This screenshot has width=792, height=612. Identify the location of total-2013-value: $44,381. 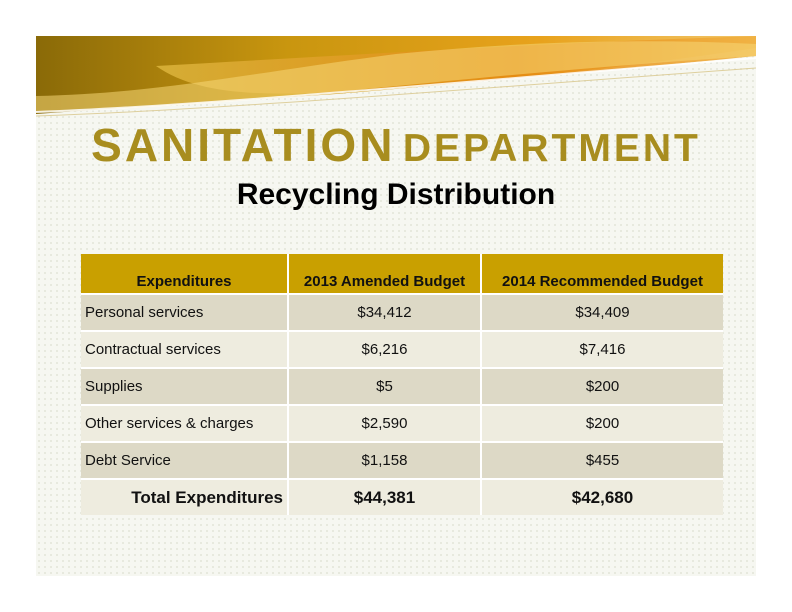
(385, 496).